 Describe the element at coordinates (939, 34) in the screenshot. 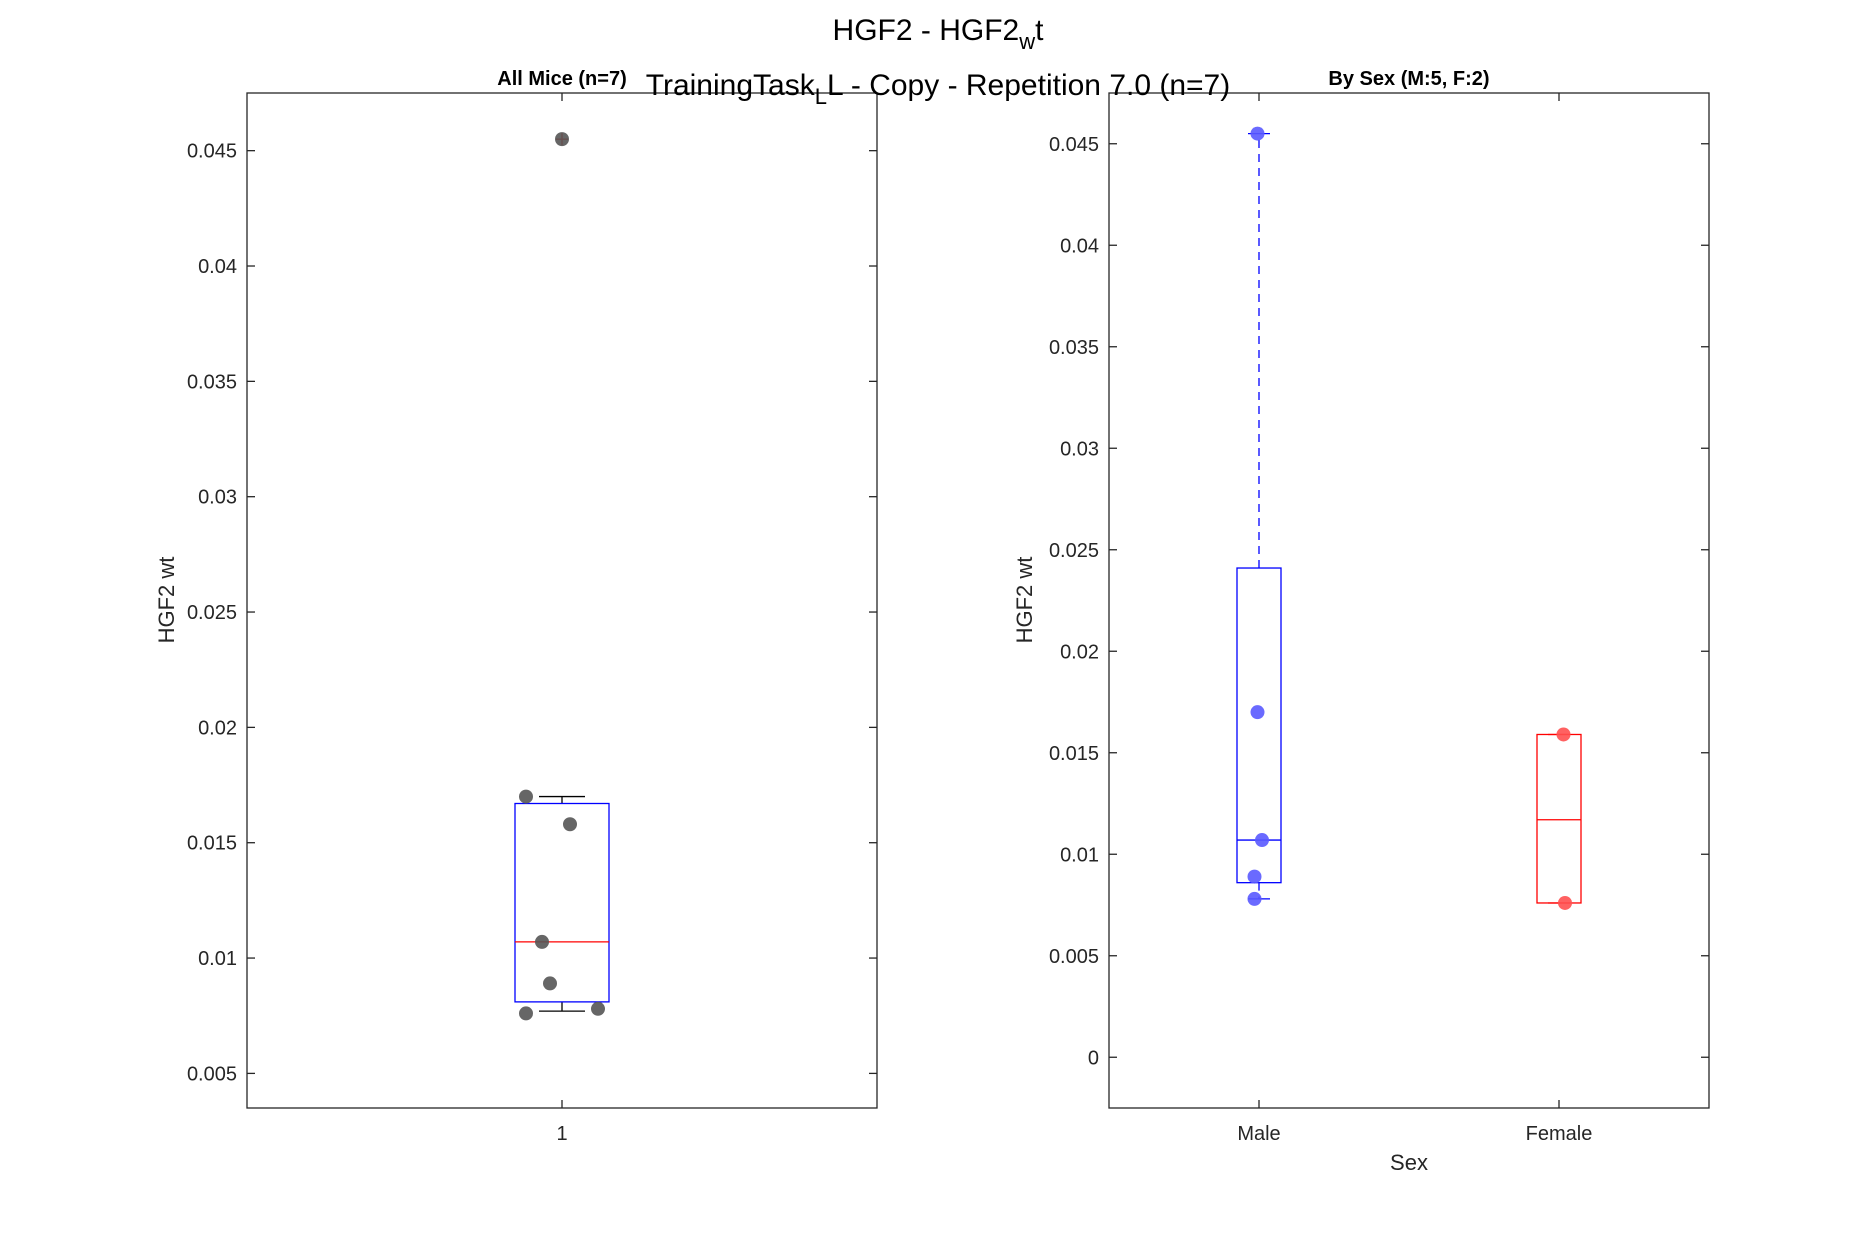

I see `figure-title-line1: HGF2 - HGF2wt` at that location.